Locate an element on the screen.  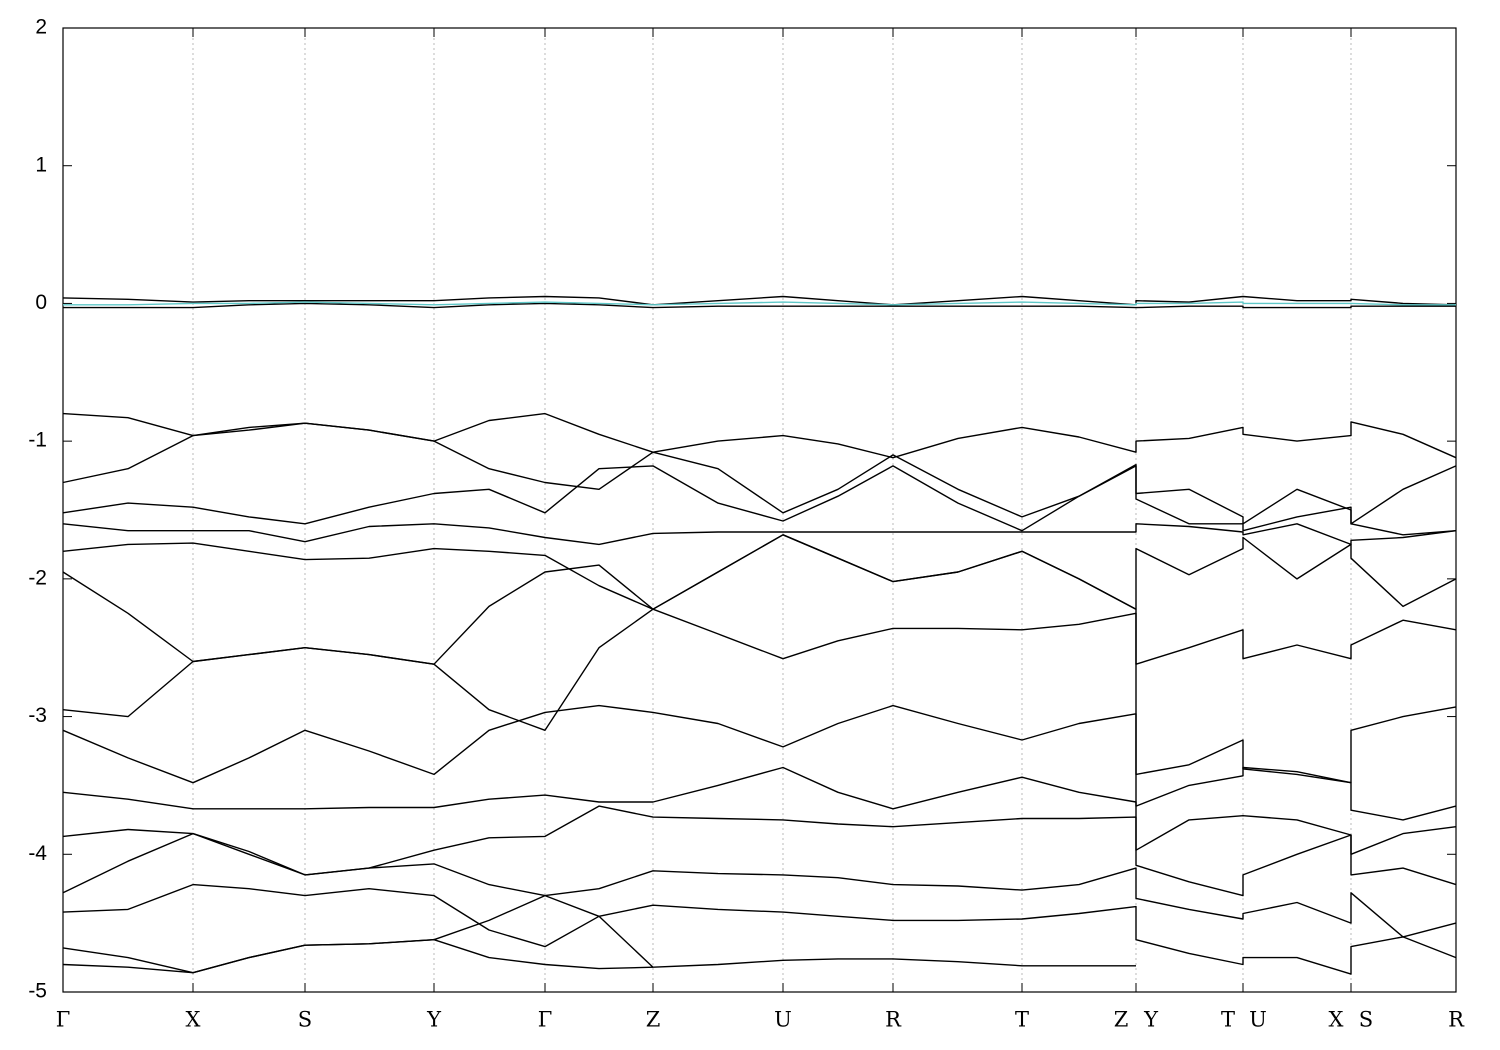
y-tick-label: -5 is located at coordinates (37, 991).